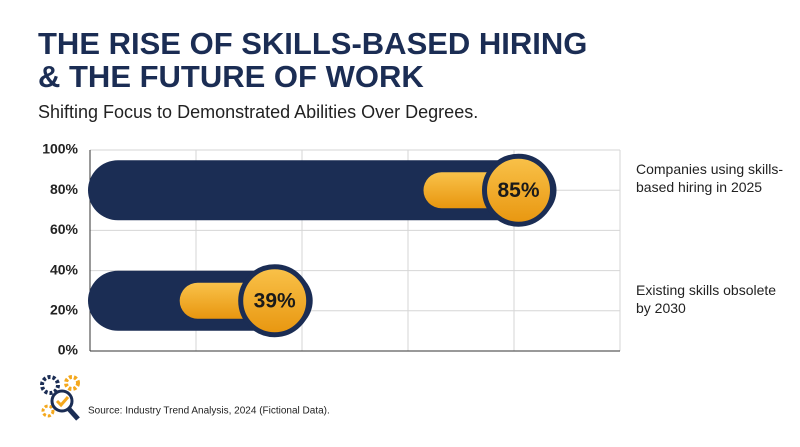  What do you see at coordinates (231, 76) in the screenshot?
I see `chart-title: & THE FUTURE OF WORK` at bounding box center [231, 76].